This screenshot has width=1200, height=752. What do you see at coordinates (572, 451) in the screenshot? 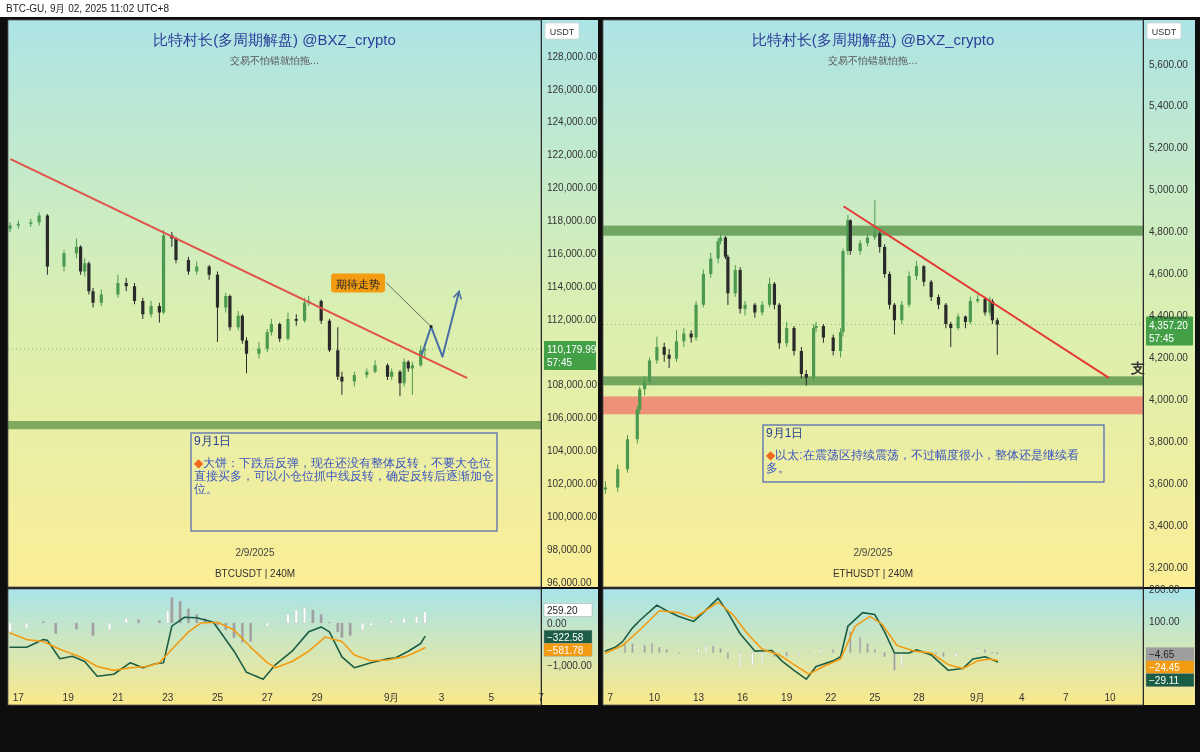
I see `y-tick-label: 104,000.00` at bounding box center [572, 451].